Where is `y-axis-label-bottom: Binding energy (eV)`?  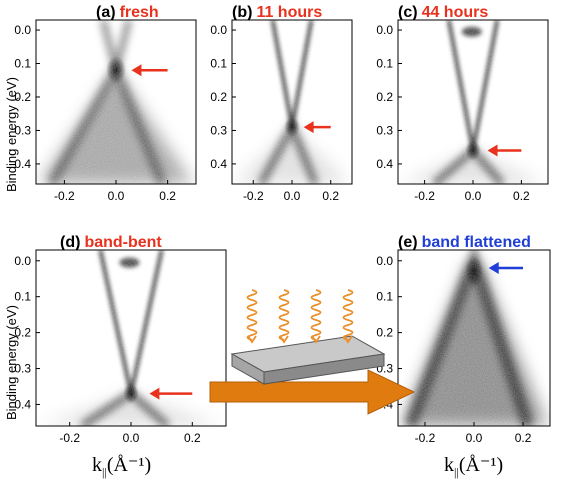 y-axis-label-bottom: Binding energy (eV) is located at coordinates (11, 362).